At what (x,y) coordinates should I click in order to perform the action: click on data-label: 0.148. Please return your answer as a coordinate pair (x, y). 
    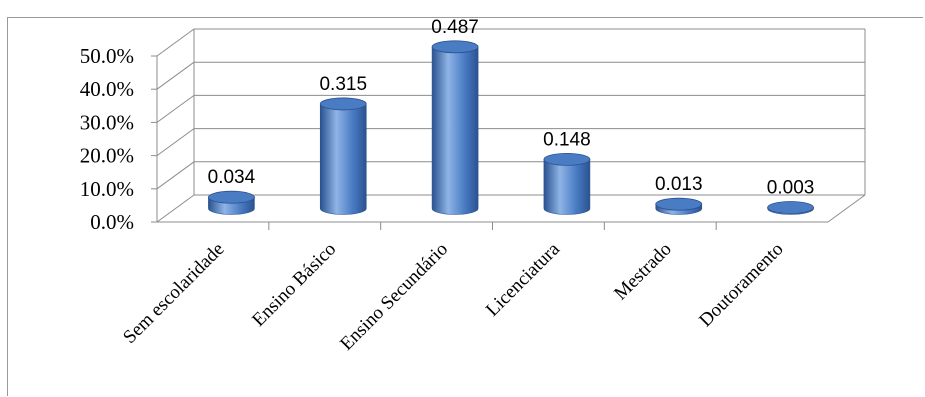
    Looking at the image, I should click on (567, 139).